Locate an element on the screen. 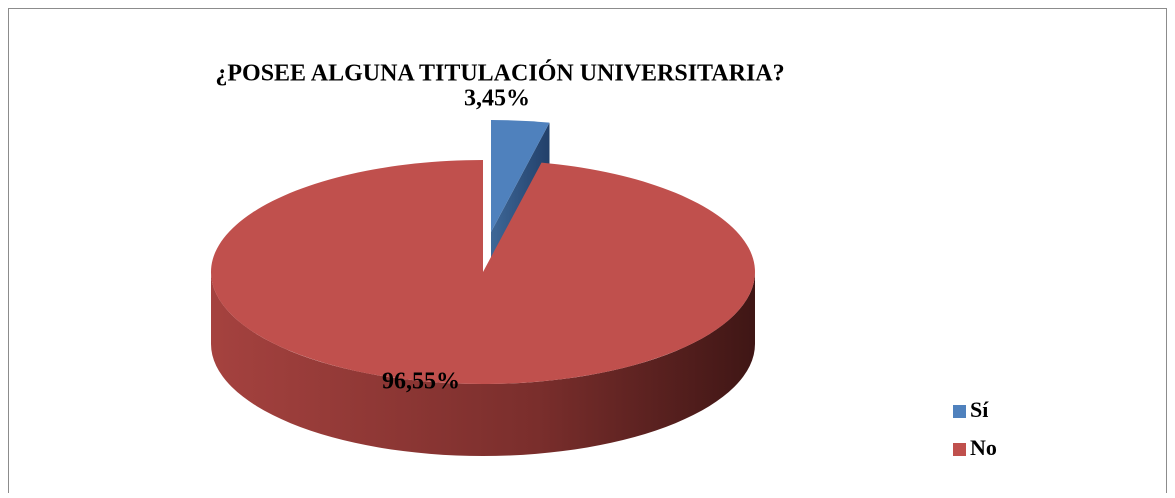  legend-label: Sí is located at coordinates (979, 409).